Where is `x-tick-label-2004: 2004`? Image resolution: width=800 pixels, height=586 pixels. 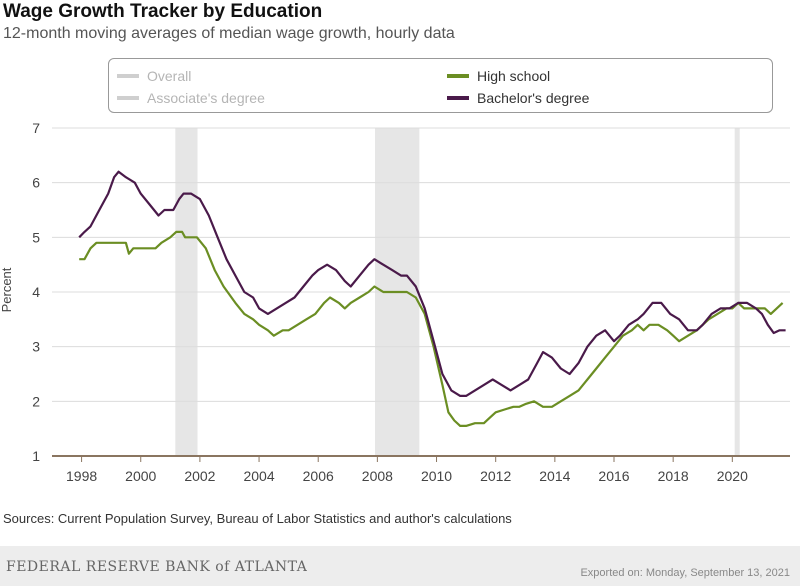
x-tick-label-2004: 2004 is located at coordinates (258, 476).